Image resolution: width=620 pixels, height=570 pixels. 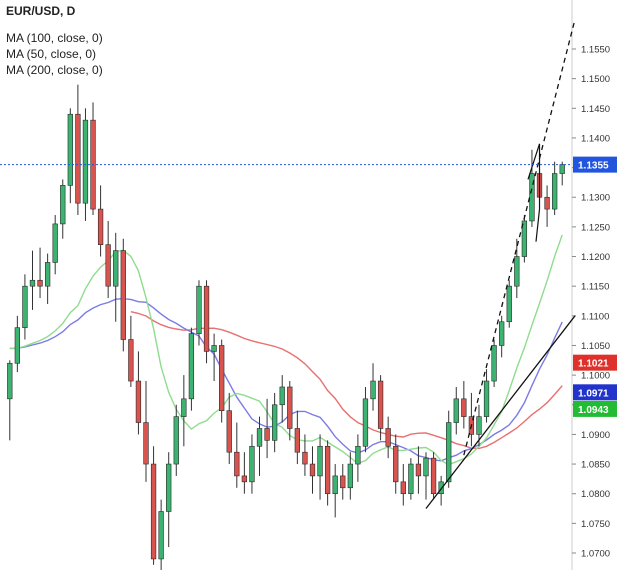 I want to click on current-price-badge-label: 1.1355, so click(x=593, y=166).